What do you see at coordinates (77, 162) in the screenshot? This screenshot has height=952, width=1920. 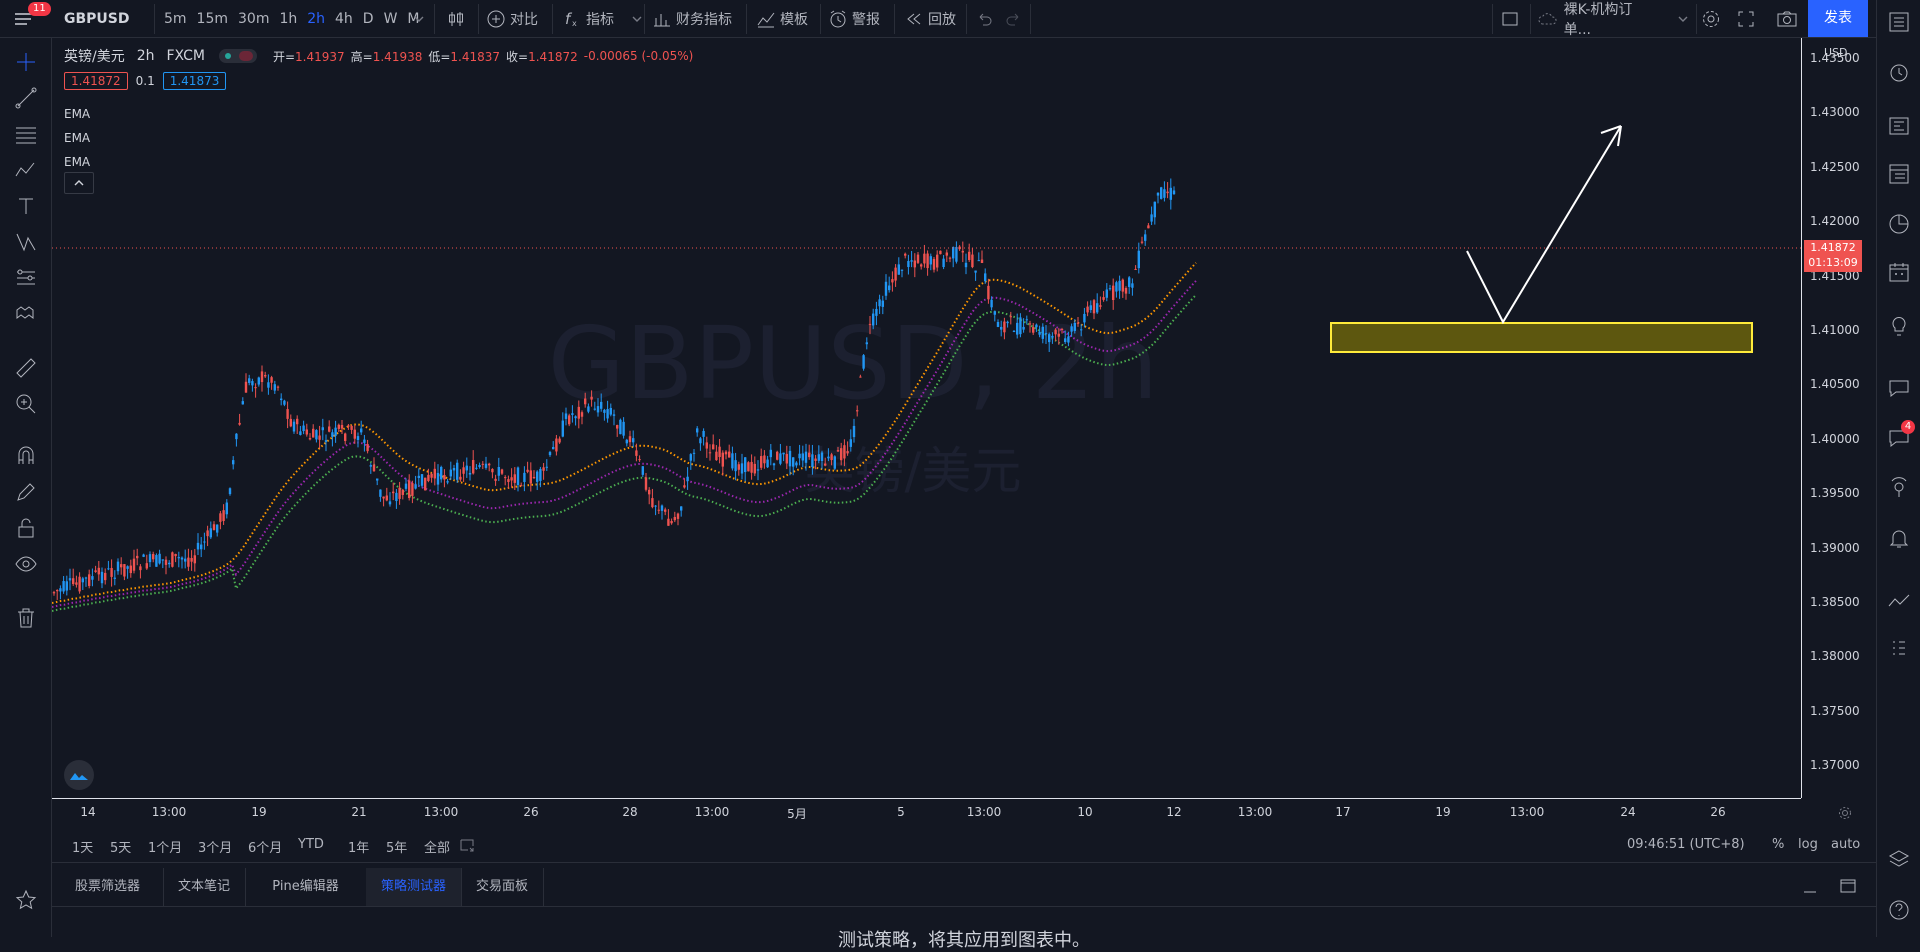 I see `indicator-ema-3: EMA` at bounding box center [77, 162].